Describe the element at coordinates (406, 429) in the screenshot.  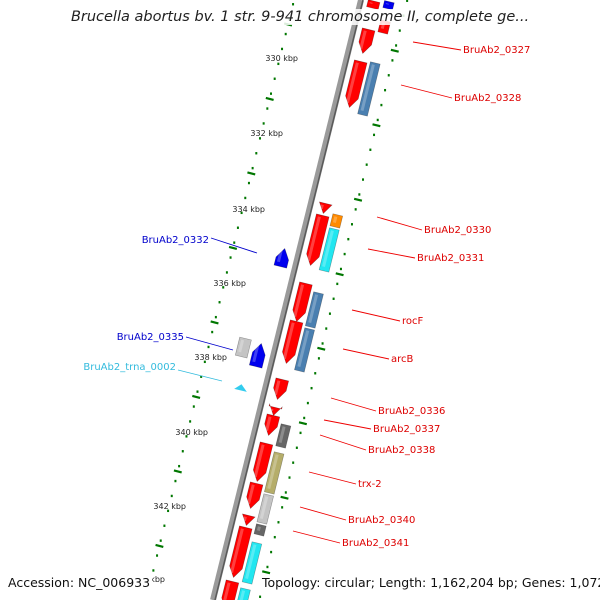
I see `gene-label: BruAb2_0337` at that location.